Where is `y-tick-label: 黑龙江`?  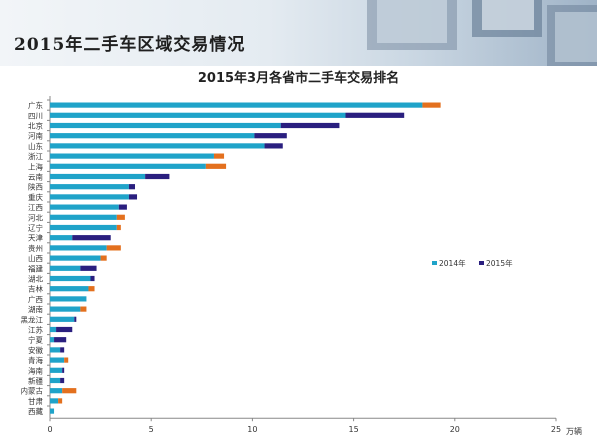
y-tick-label: 黑龙江 is located at coordinates (32, 319).